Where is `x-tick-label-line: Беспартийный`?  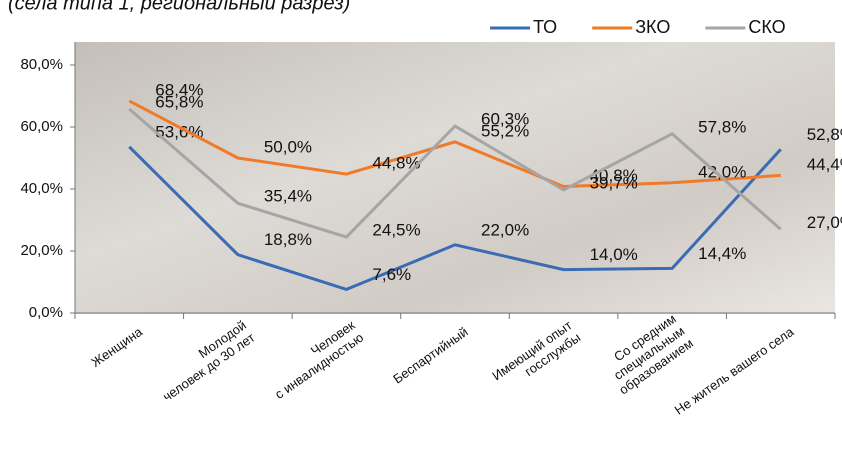
x-tick-label-line: Беспартийный is located at coordinates (430, 355).